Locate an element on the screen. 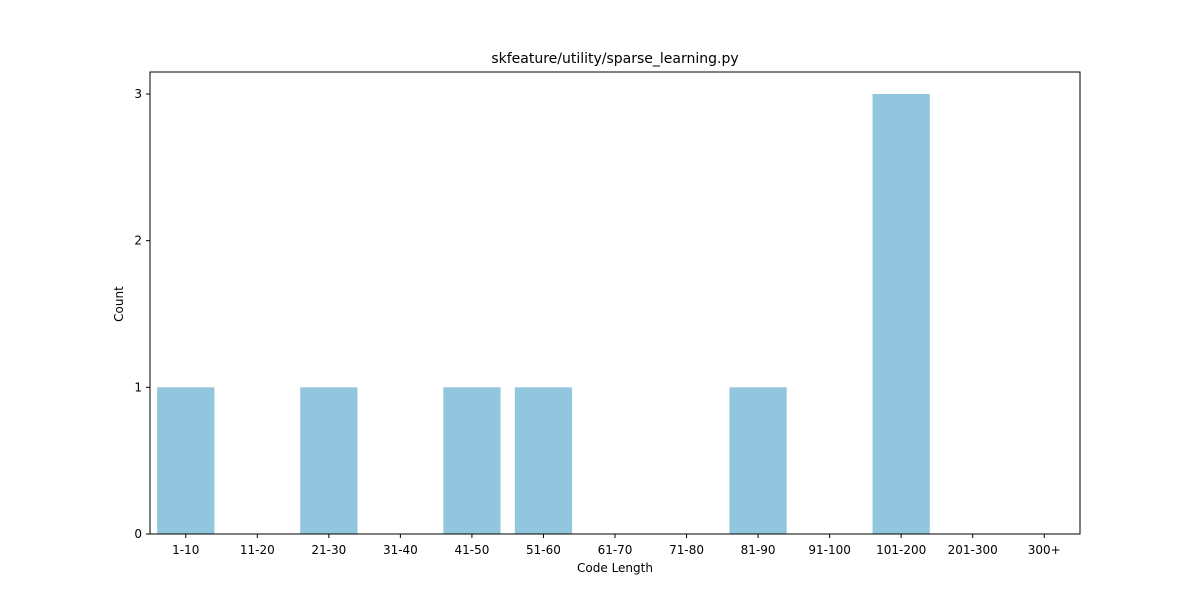 Image resolution: width=1200 pixels, height=604 pixels. y-tick-label: 1 is located at coordinates (138, 387).